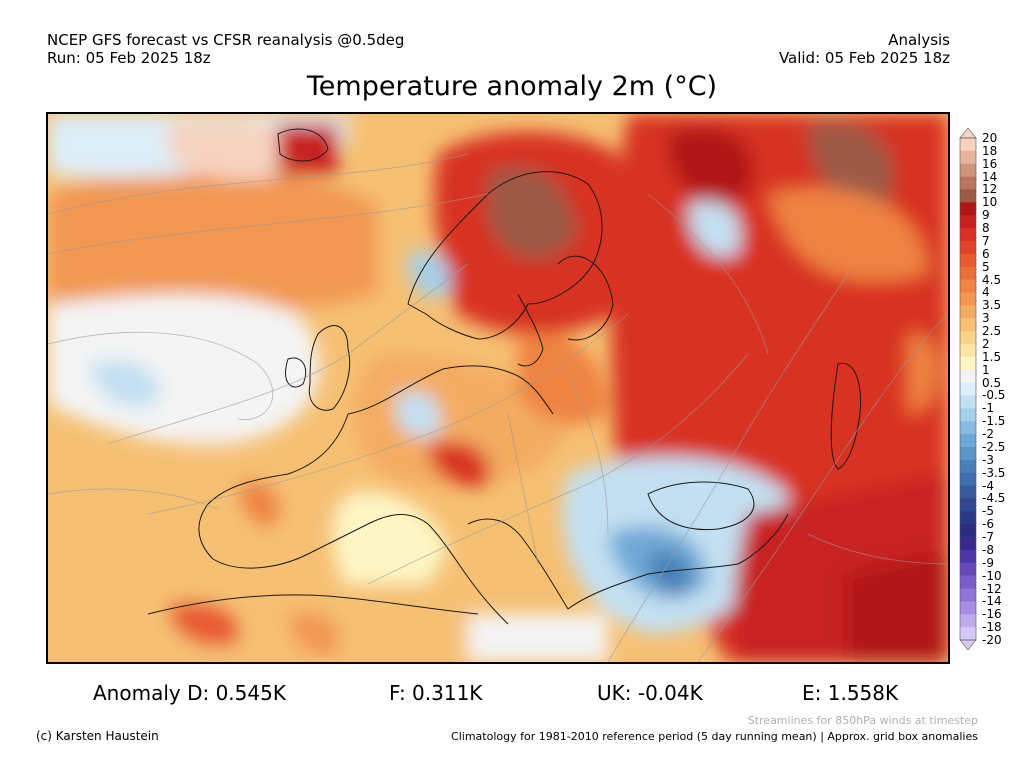 The image size is (1024, 768). What do you see at coordinates (994, 446) in the screenshot?
I see `colorbar-label: -2.5` at bounding box center [994, 446].